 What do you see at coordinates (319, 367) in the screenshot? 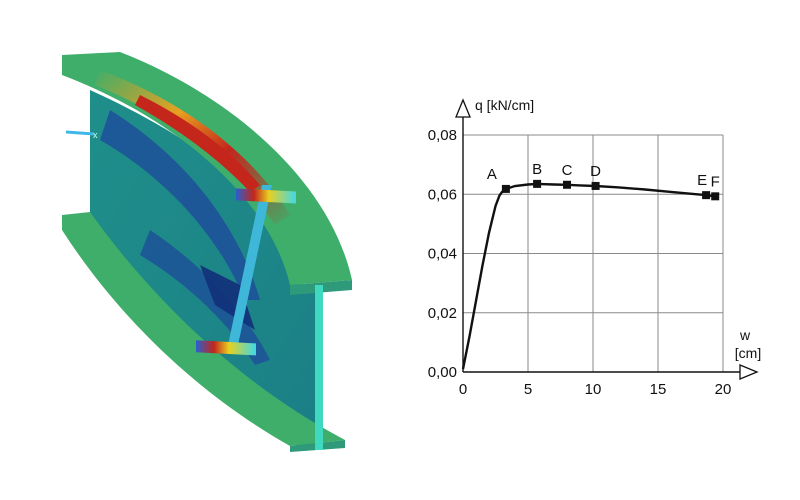
I see `end-plate` at bounding box center [319, 367].